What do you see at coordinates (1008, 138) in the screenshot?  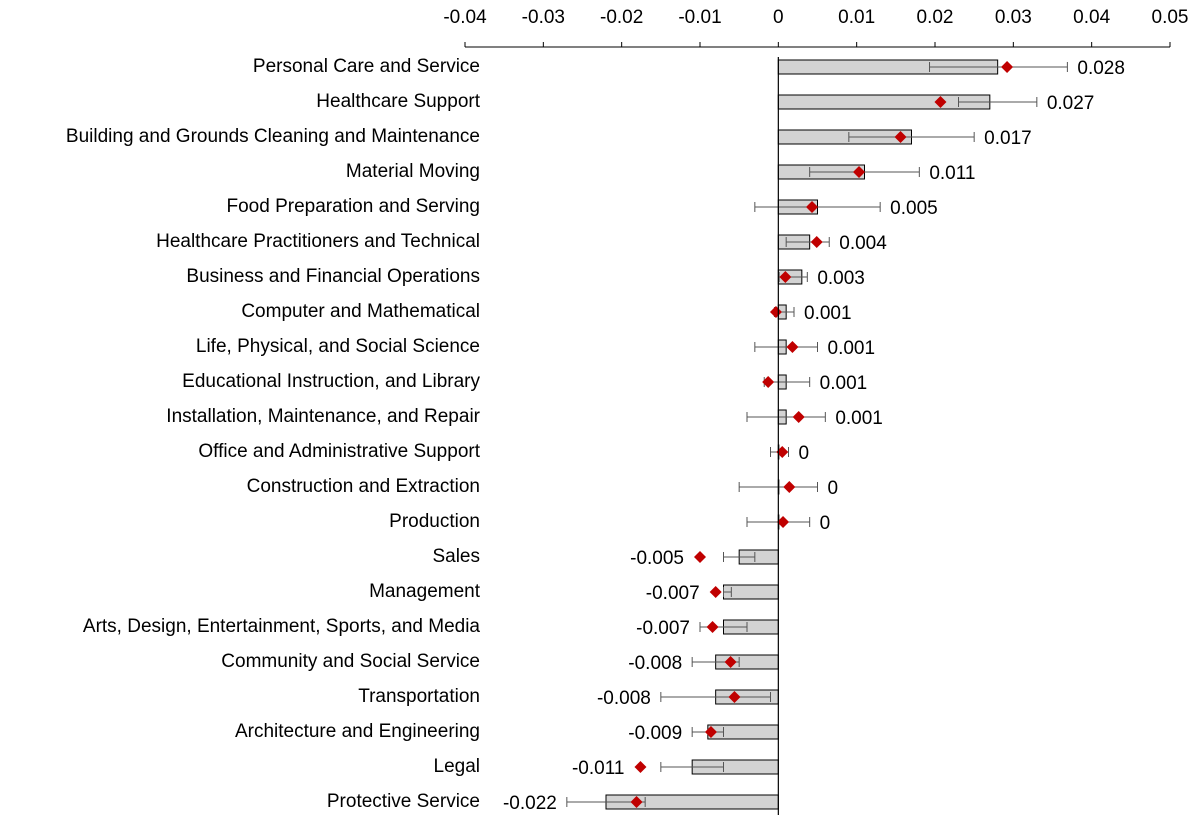 I see `data-label: 0.017` at bounding box center [1008, 138].